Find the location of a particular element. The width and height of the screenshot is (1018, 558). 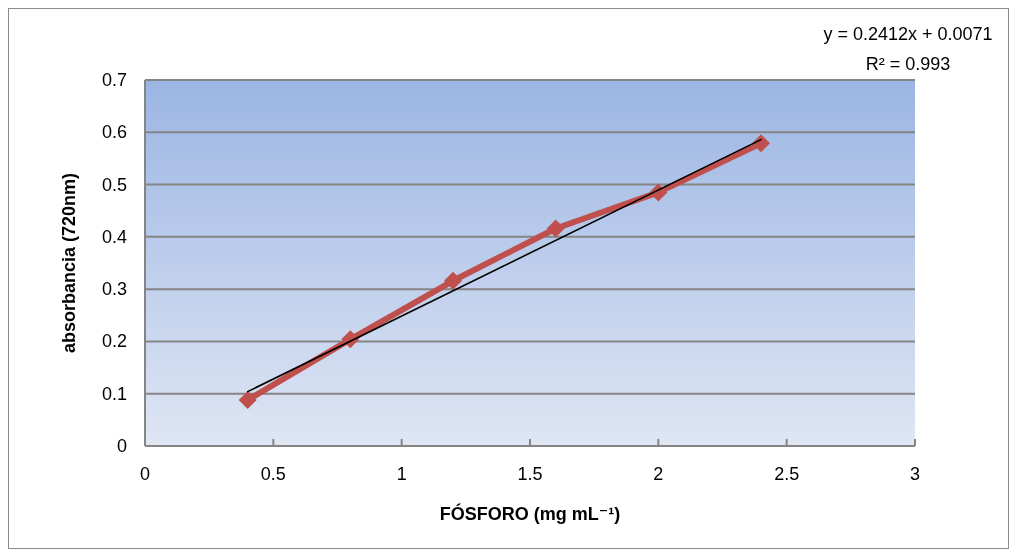

y-tick-label: 0.4 is located at coordinates (114, 236).